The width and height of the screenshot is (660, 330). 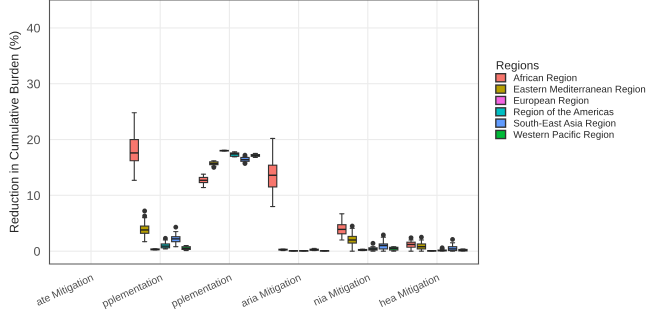 I want to click on legend-label: European Region, so click(x=551, y=101).